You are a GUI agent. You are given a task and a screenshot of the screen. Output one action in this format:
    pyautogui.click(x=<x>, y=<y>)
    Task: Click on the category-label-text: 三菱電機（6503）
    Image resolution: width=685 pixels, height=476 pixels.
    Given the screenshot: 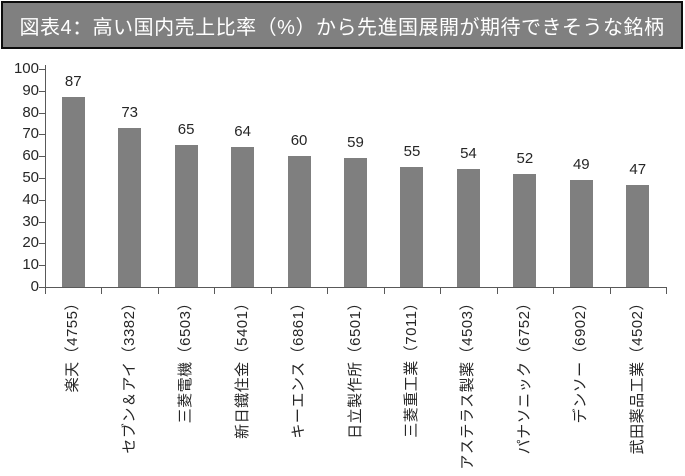 What is the action you would take?
    pyautogui.click(x=186, y=359)
    